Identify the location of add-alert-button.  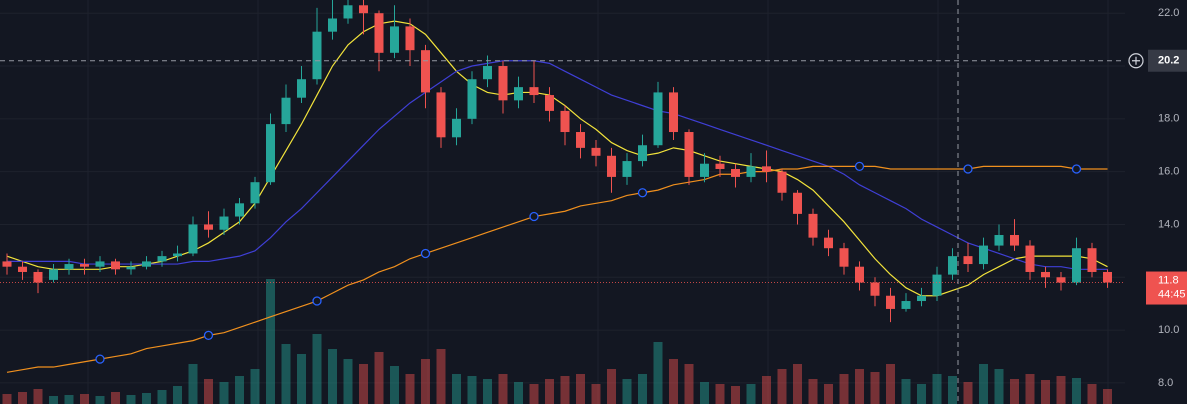
(1136, 61).